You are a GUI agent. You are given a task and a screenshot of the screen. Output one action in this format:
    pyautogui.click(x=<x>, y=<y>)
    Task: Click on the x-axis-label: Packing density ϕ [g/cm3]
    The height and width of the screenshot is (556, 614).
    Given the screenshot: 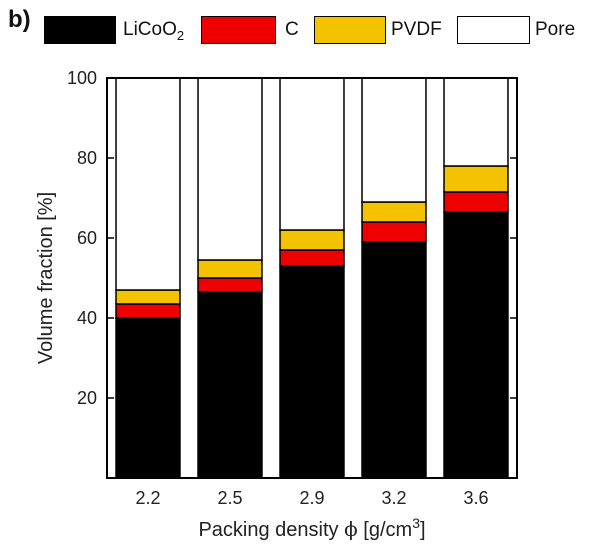 What is the action you would take?
    pyautogui.click(x=311, y=528)
    